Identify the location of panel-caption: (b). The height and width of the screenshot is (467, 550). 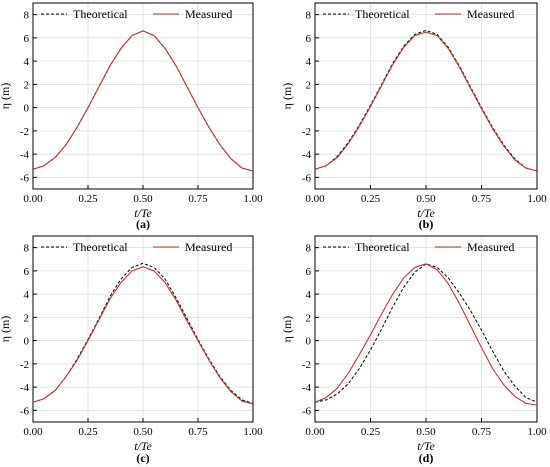
(426, 224).